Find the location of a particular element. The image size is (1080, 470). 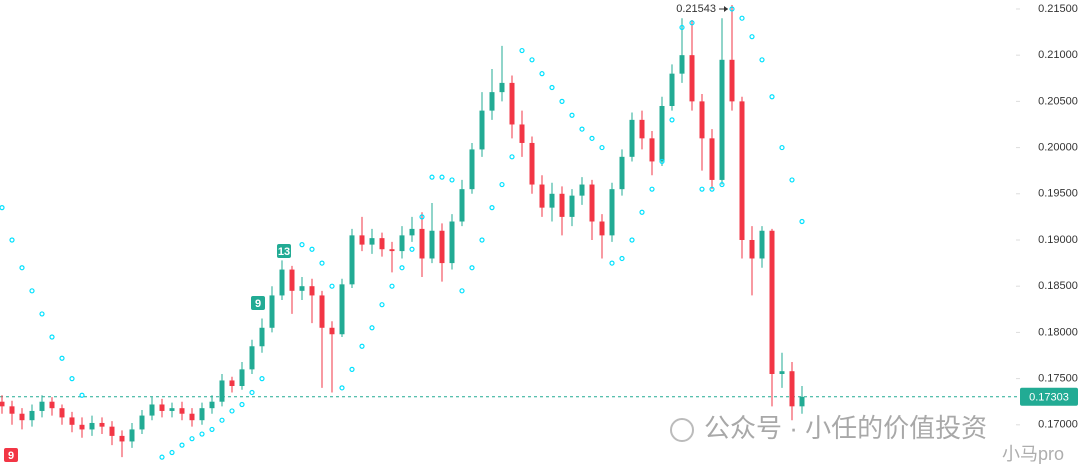

y-tick-label: 0.18500 is located at coordinates (1058, 286).